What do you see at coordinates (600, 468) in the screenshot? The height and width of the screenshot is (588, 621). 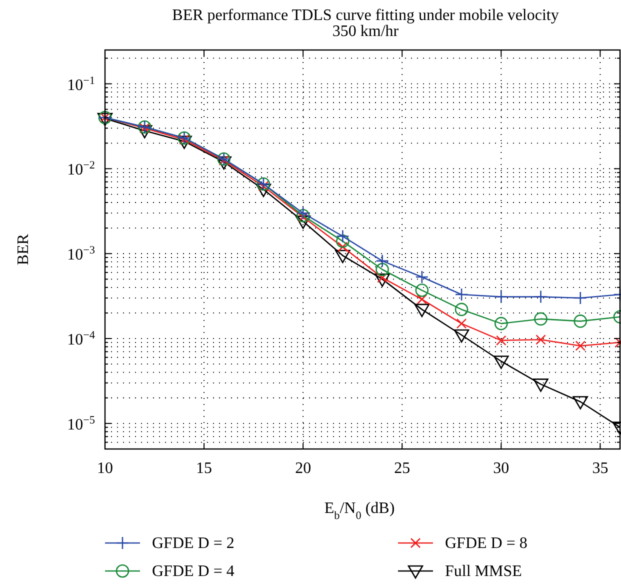 I see `x-tick-label: 35` at bounding box center [600, 468].